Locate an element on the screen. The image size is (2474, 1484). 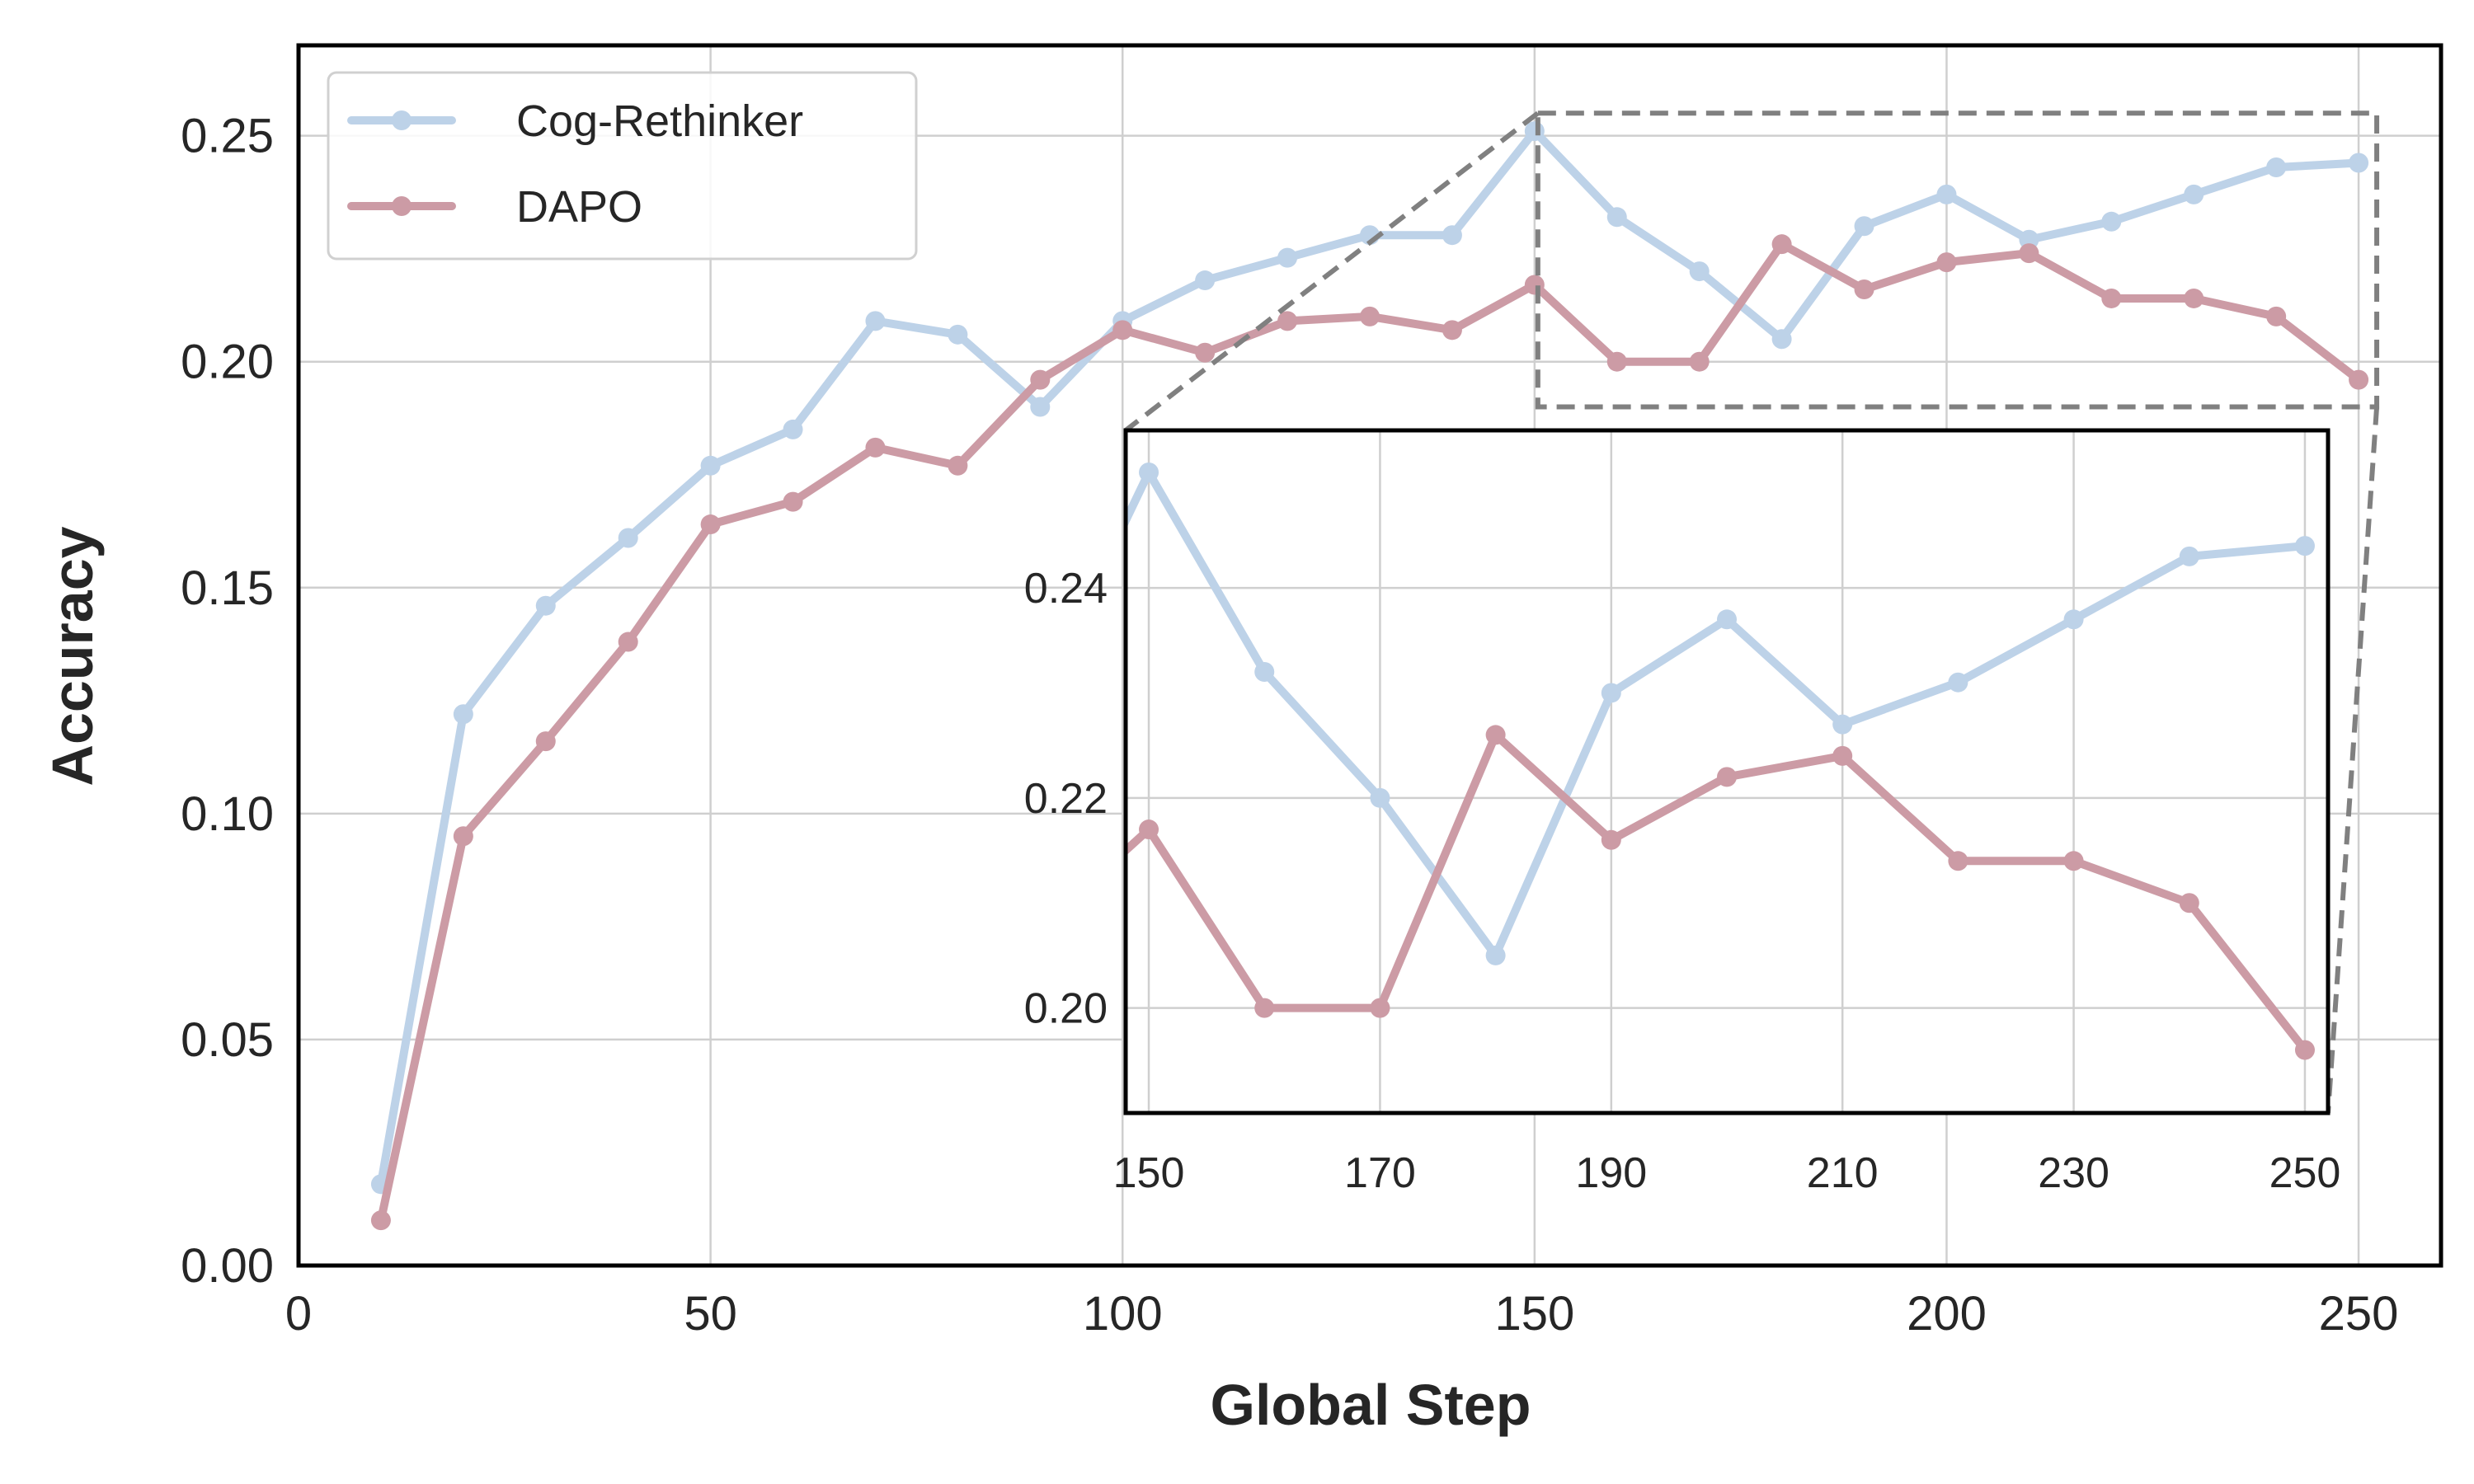
y-tick-label: 0.05 is located at coordinates (227, 1040).